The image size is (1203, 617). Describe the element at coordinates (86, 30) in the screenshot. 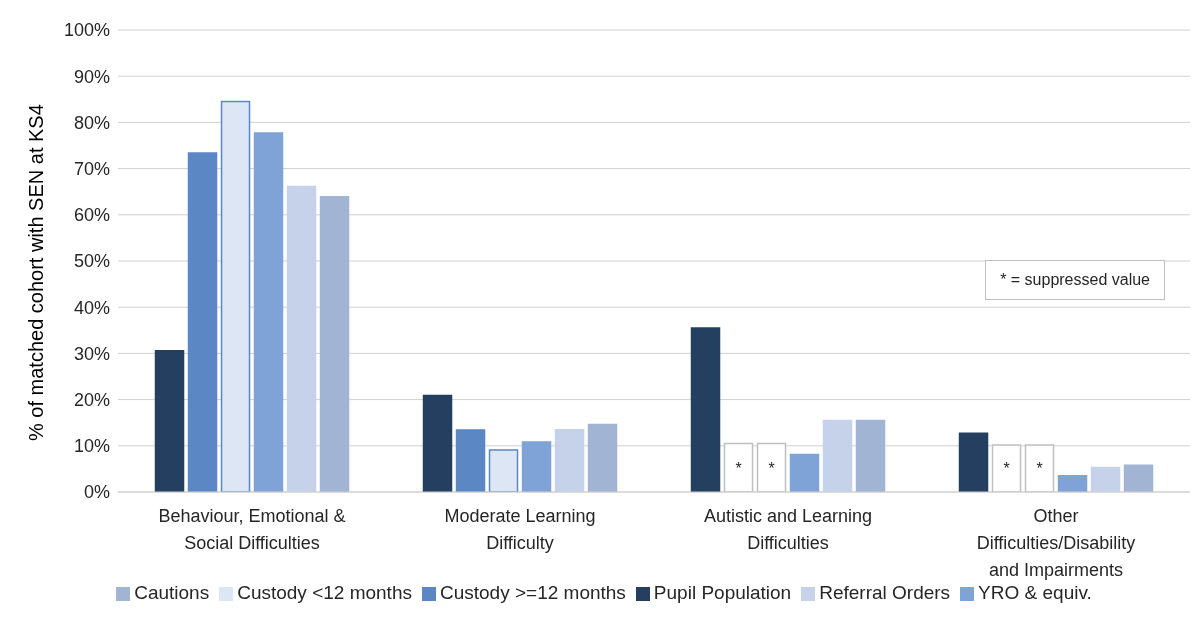

I see `y-tick-label: 100%` at that location.